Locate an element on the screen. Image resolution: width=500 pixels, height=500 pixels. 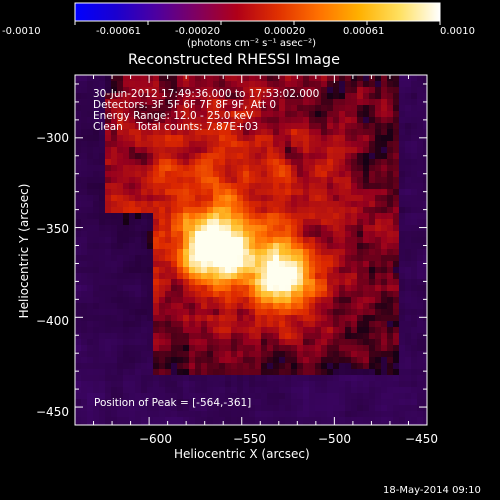
footer-date: 18-May-2014 09:10 is located at coordinates (432, 490).